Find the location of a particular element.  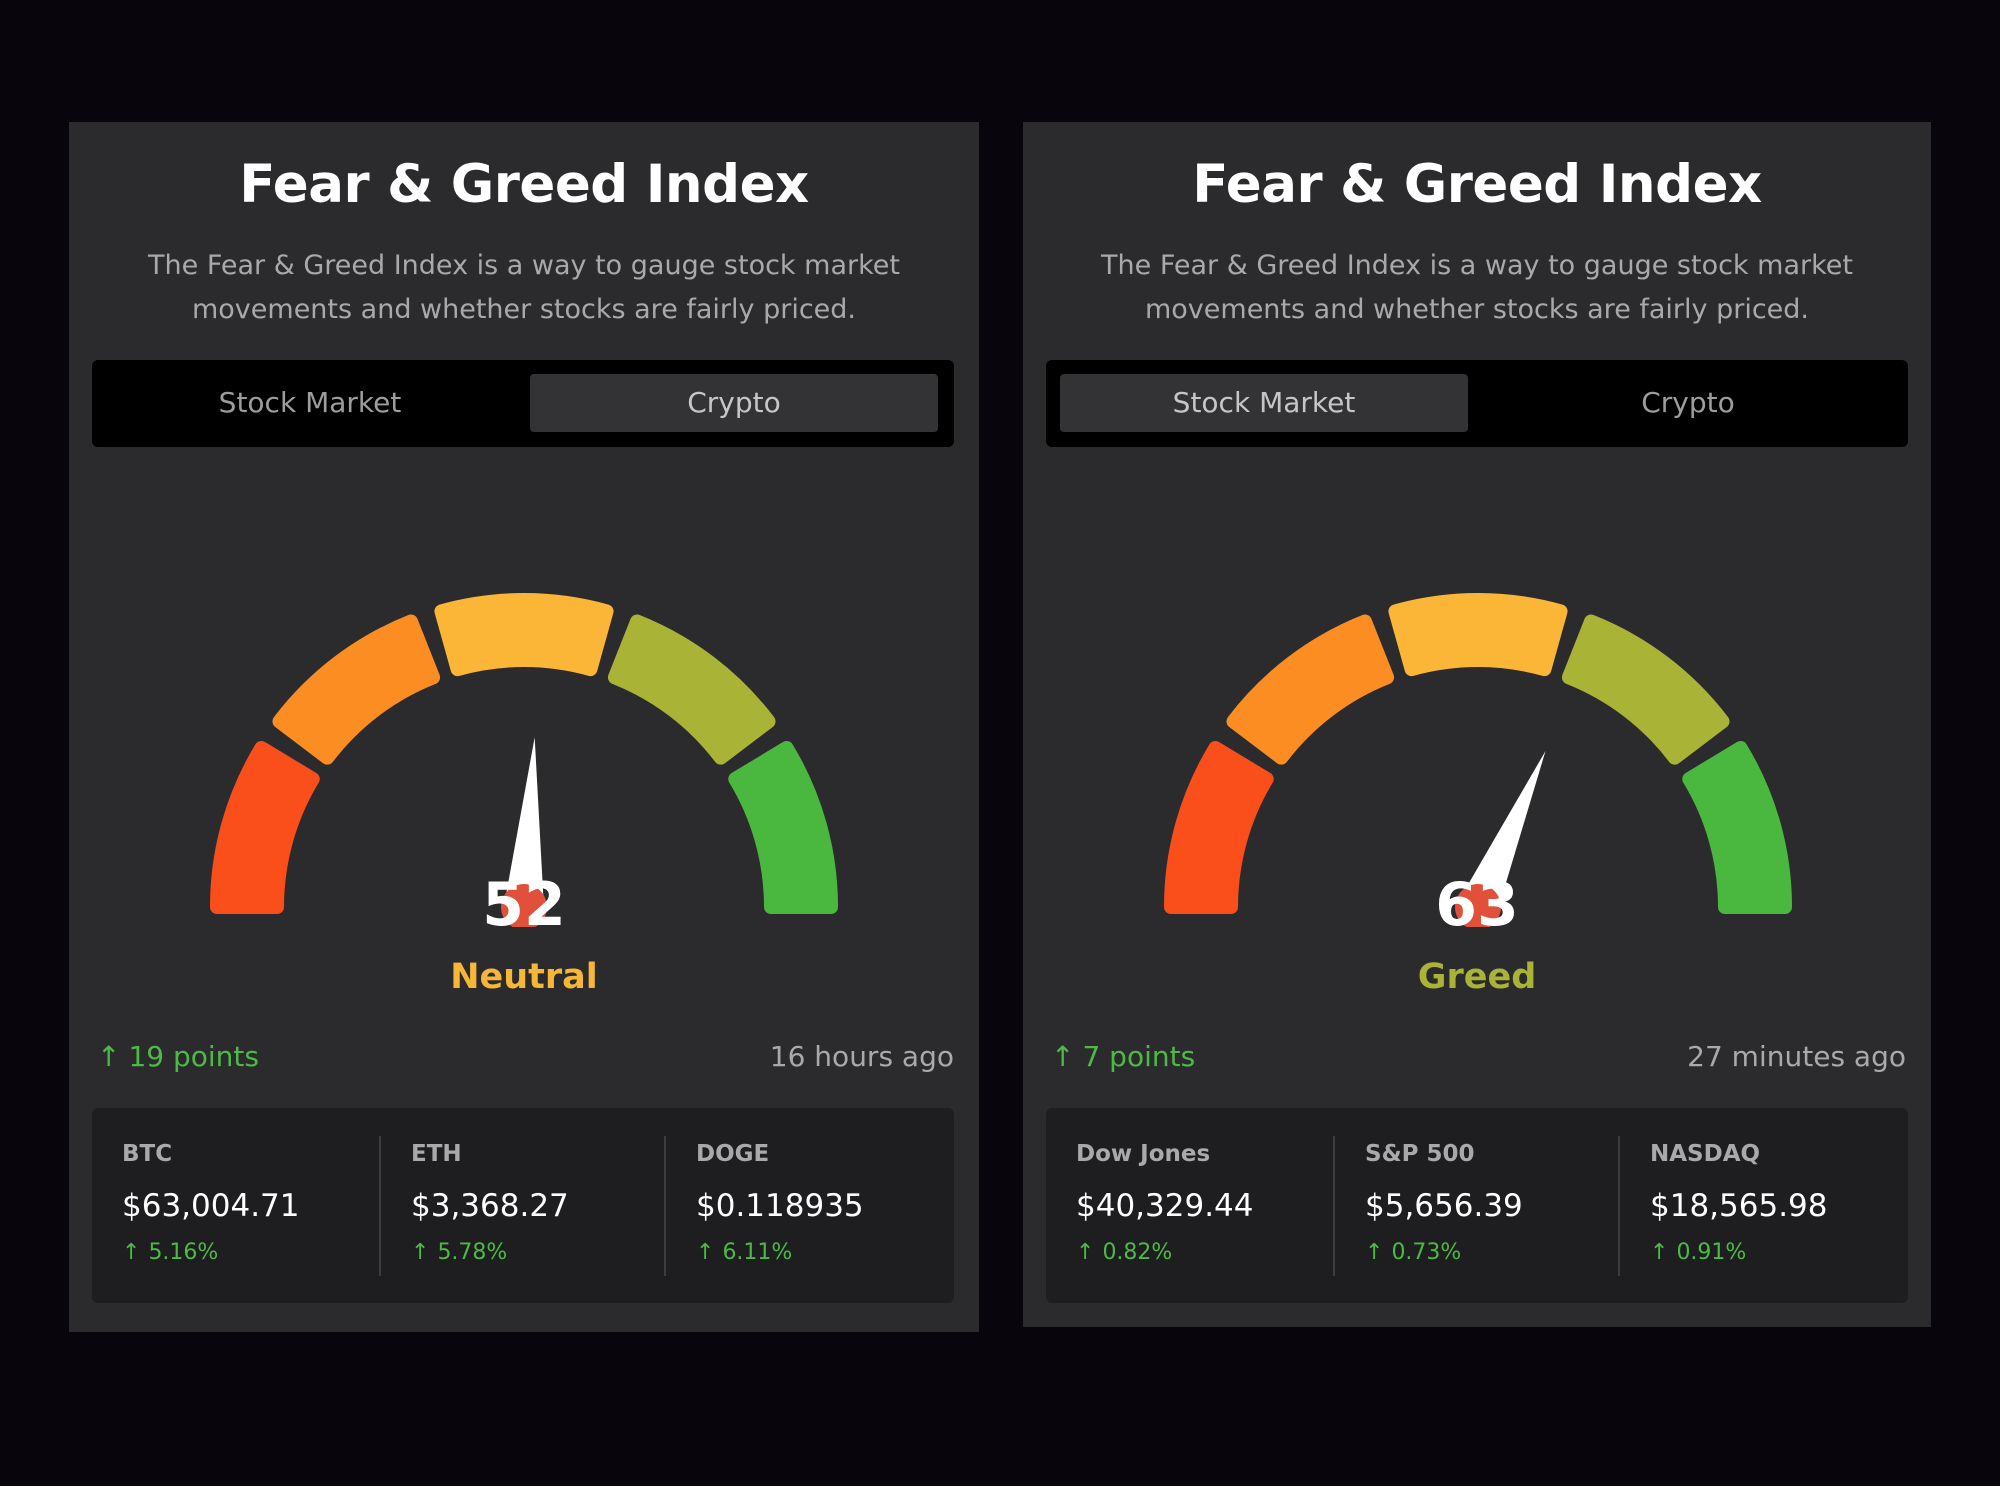

ticker-symbol: S&P 500 is located at coordinates (1420, 1154).